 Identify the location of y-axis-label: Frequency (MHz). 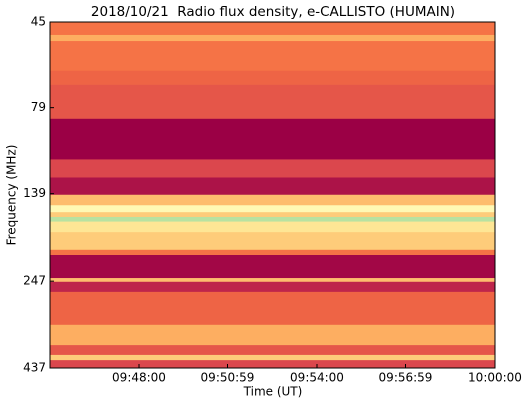
(12, 195).